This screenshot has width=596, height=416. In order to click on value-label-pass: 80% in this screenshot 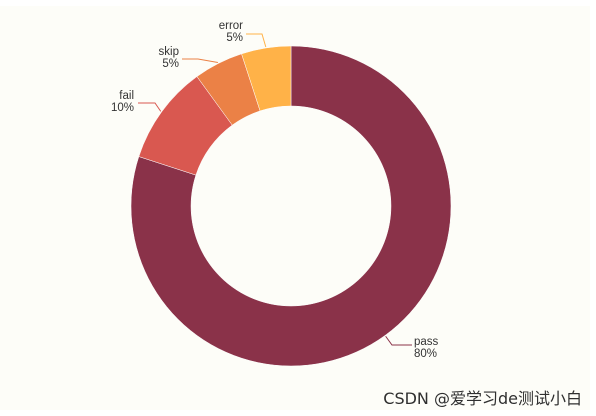, I will do `click(425, 354)`.